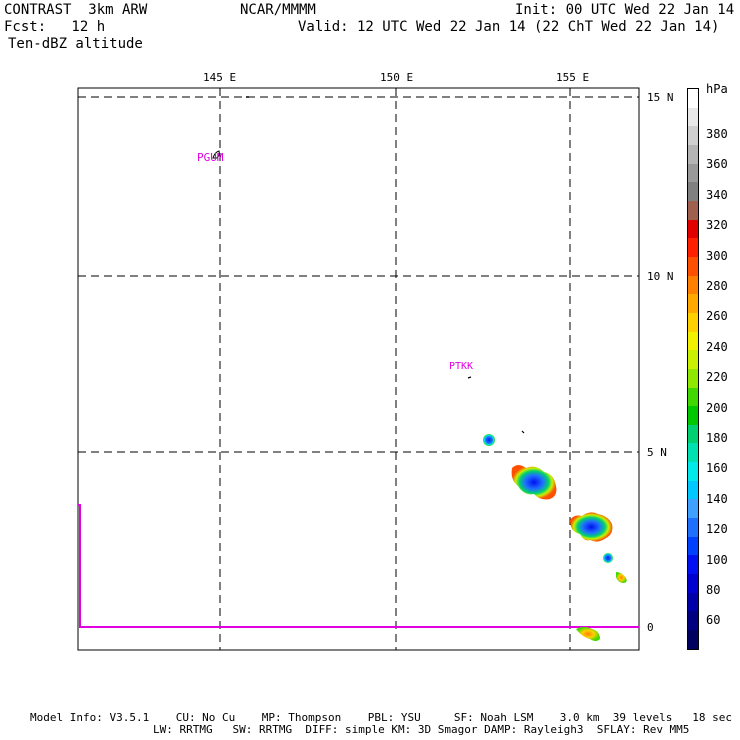 Image resolution: width=740 pixels, height=740 pixels. I want to click on colorbar-tick-label: 100, so click(717, 559).